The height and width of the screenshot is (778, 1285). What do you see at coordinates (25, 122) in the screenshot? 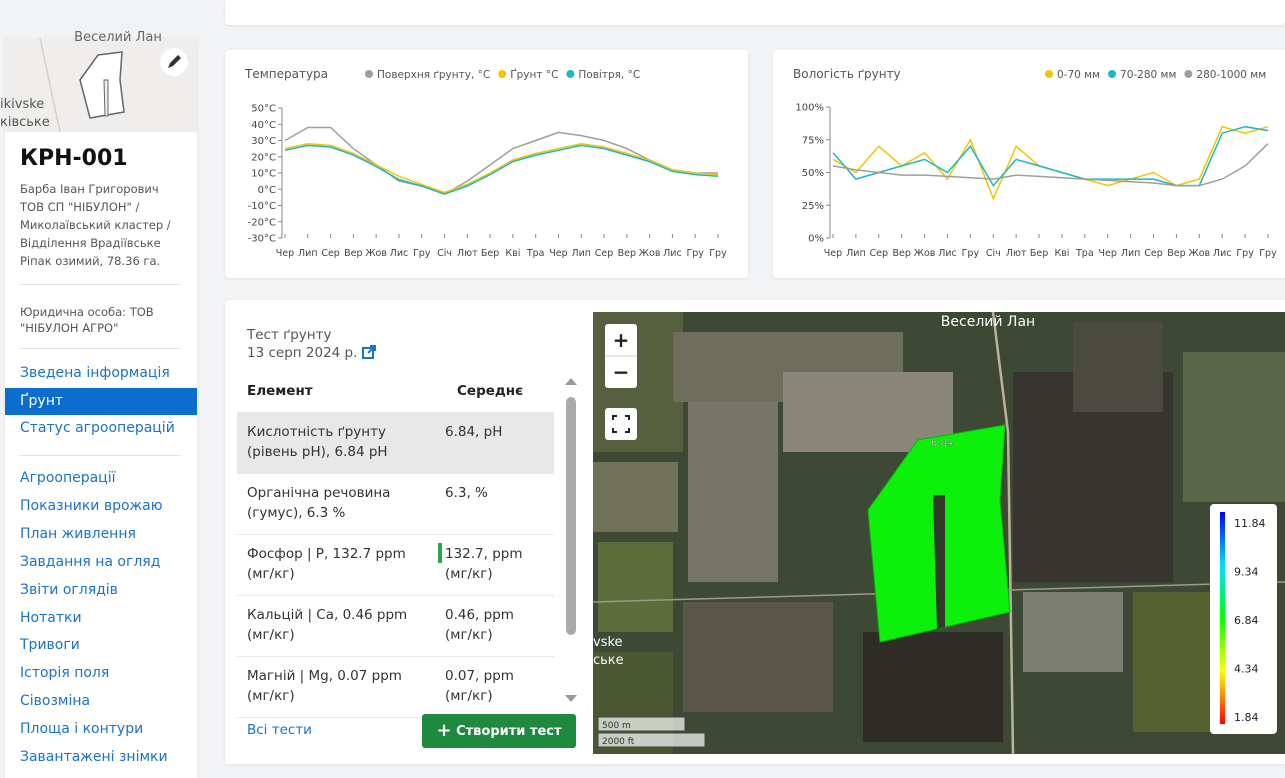
I see `place-label: ківське` at bounding box center [25, 122].